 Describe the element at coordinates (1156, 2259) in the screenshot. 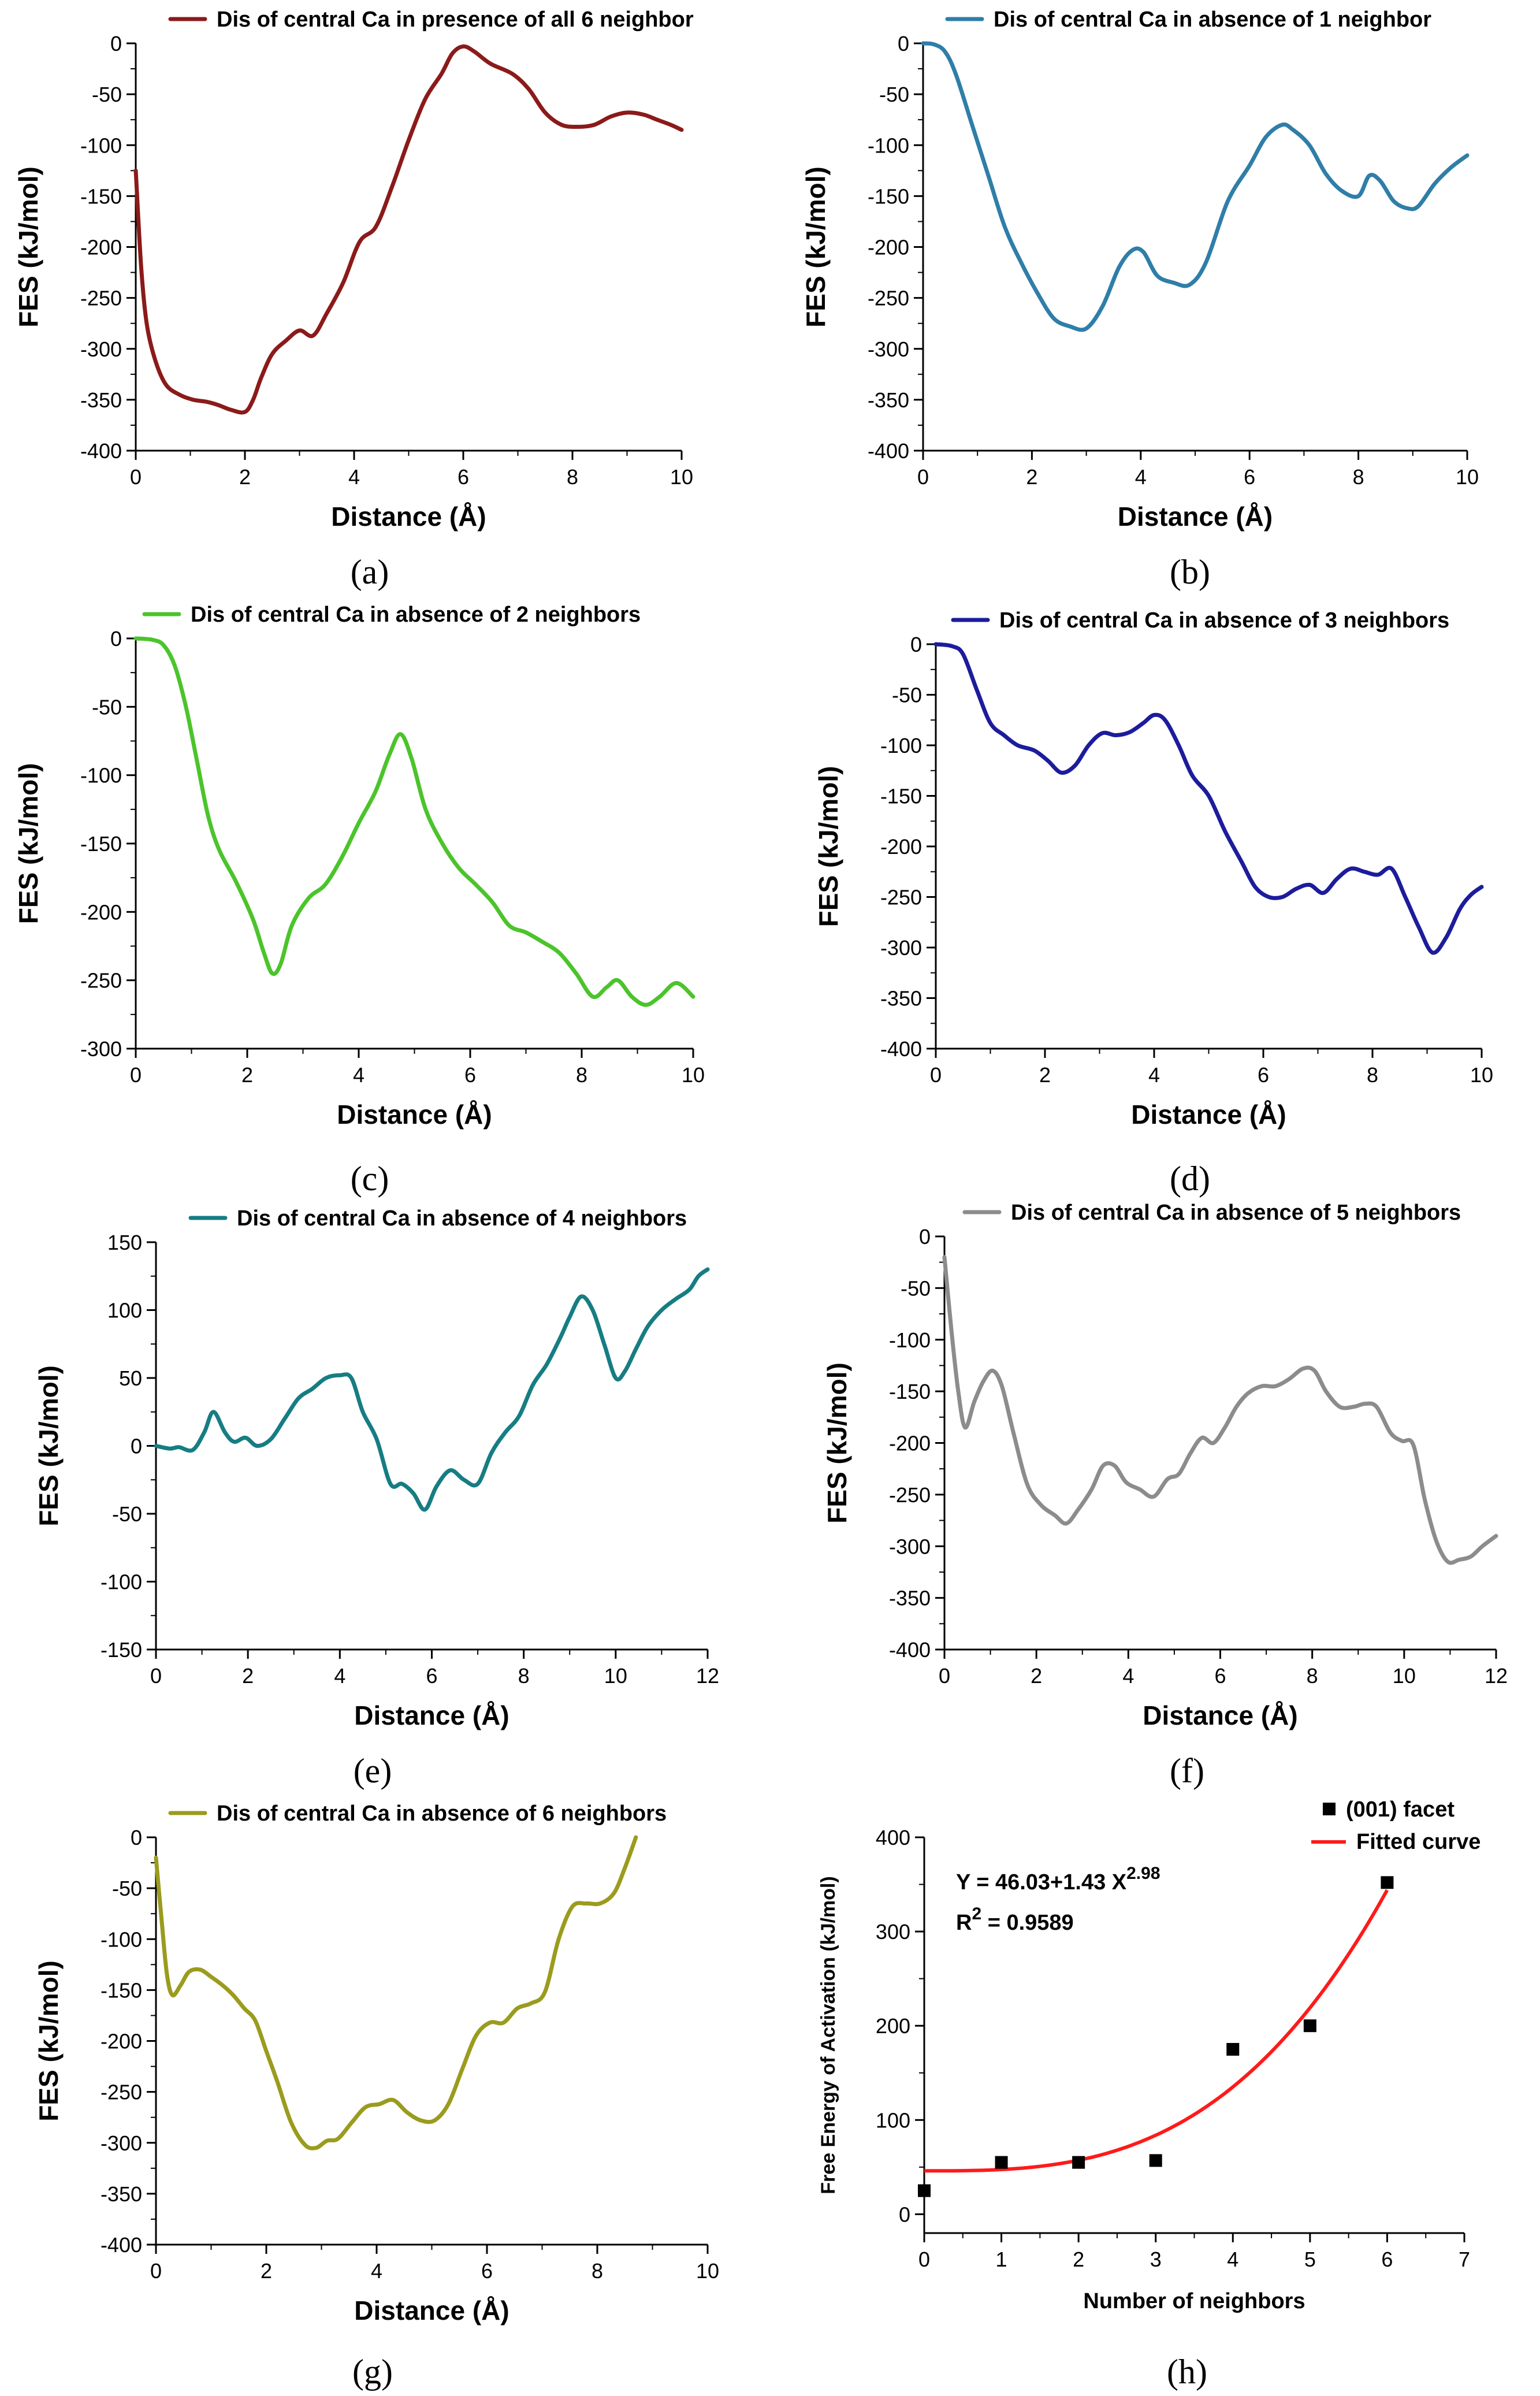

I see `x-tick-label: 3` at that location.